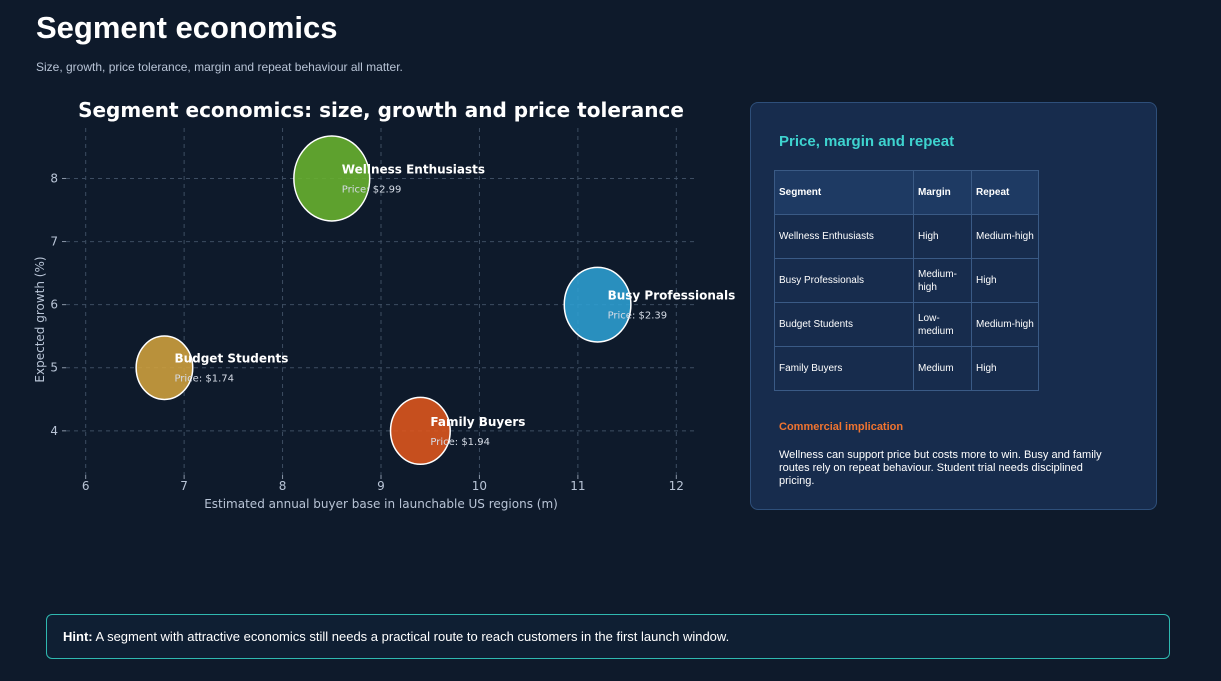 The image size is (1221, 681). I want to click on bubble-price-label: Price: $2.39, so click(638, 316).